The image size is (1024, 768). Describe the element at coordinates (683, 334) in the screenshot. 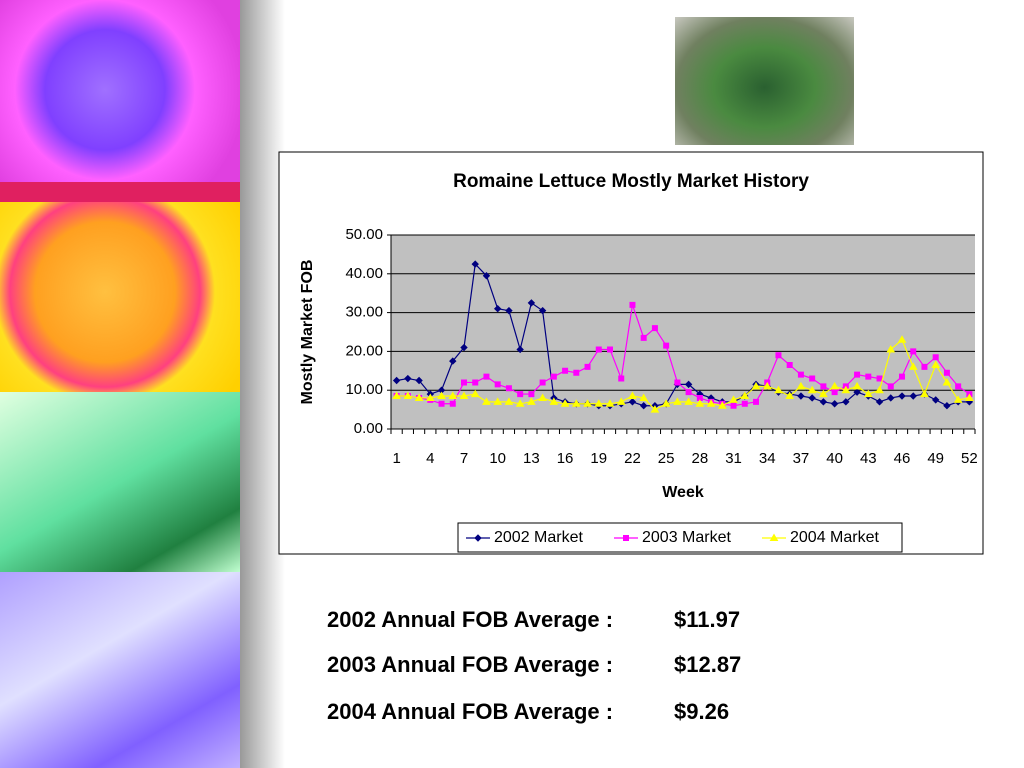

I see `series-line` at that location.